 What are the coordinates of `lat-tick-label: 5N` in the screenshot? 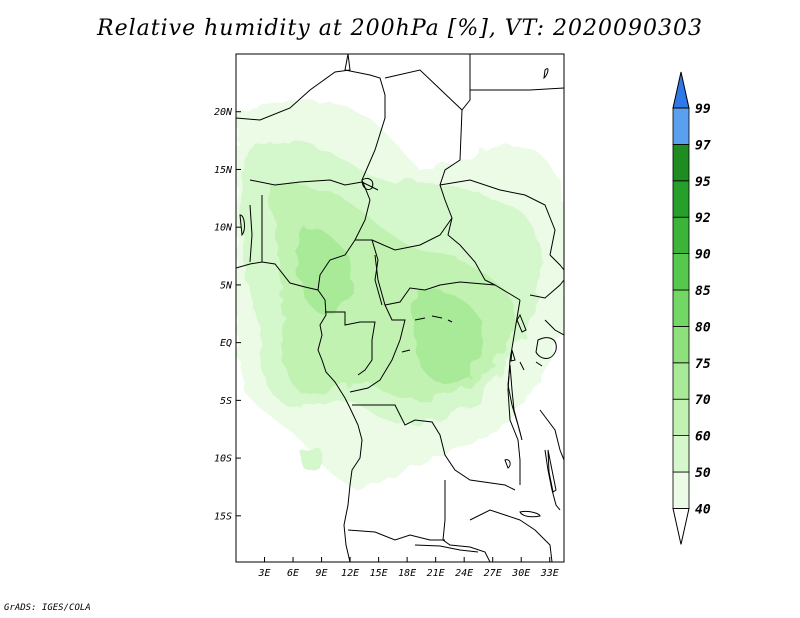 It's located at (226, 285).